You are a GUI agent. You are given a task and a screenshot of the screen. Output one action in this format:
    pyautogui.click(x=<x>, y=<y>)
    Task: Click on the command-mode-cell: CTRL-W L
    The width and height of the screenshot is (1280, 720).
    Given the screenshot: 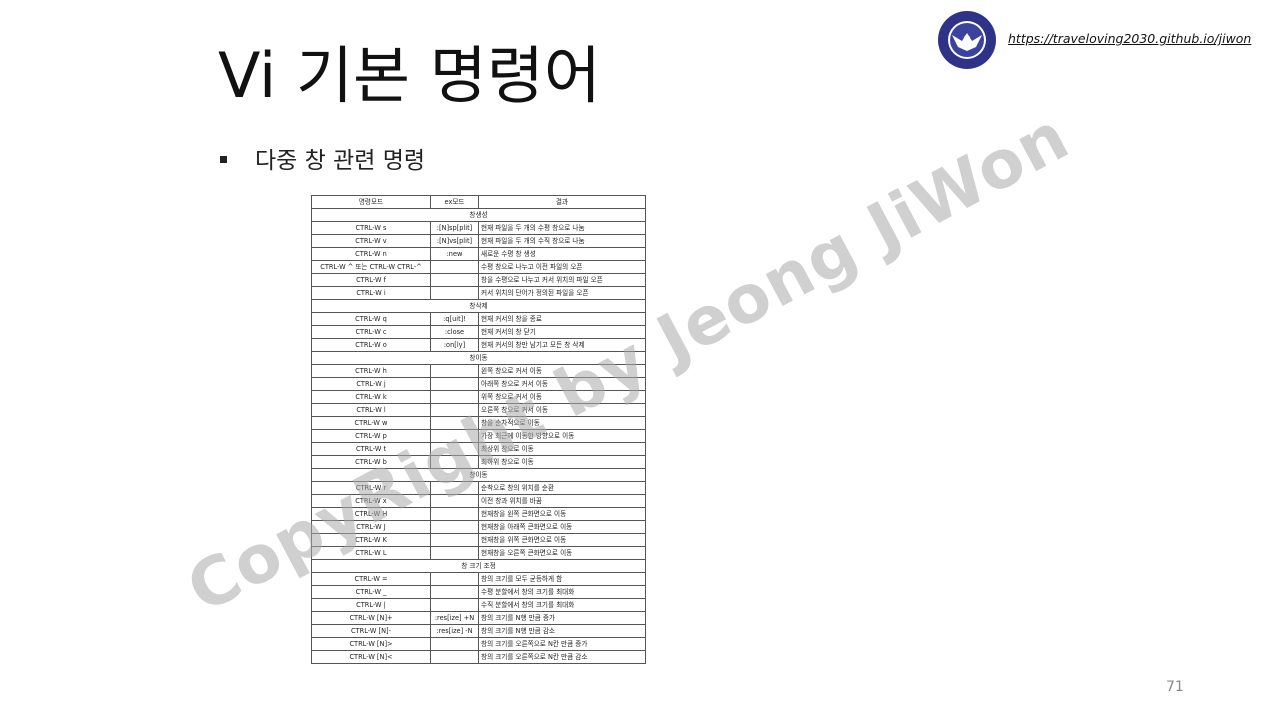 What is the action you would take?
    pyautogui.click(x=371, y=553)
    